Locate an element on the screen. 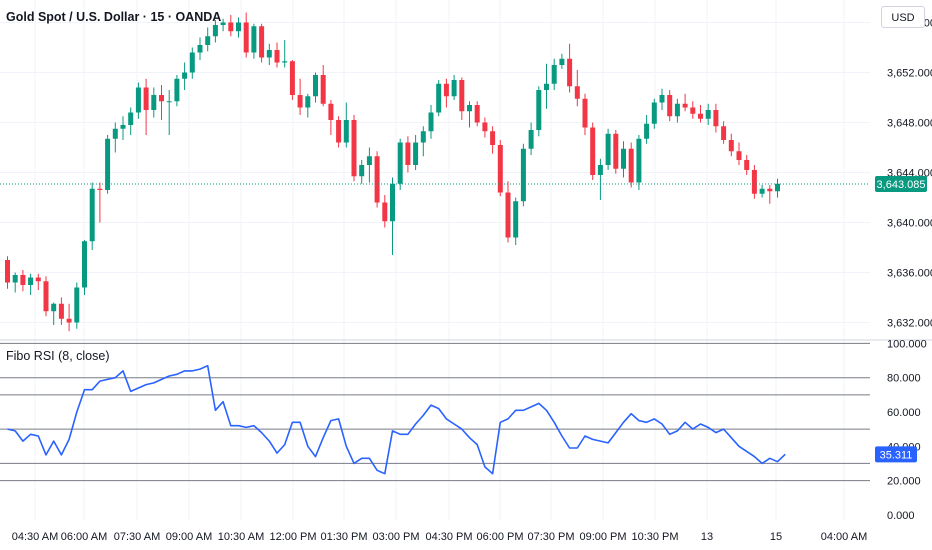 The width and height of the screenshot is (932, 550). currency-selector: USD is located at coordinates (903, 17).